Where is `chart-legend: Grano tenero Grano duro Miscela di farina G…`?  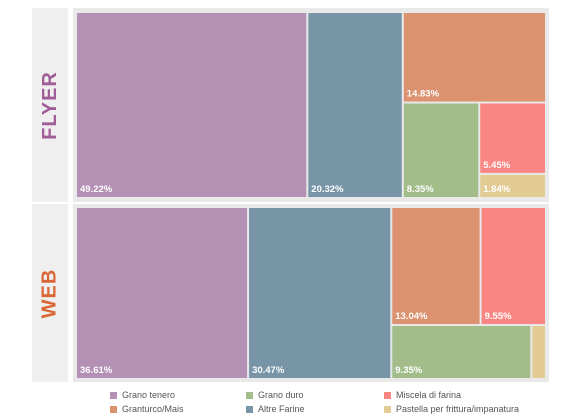 chart-legend: Grano tenero Grano duro Miscela di farina G… is located at coordinates (330, 402).